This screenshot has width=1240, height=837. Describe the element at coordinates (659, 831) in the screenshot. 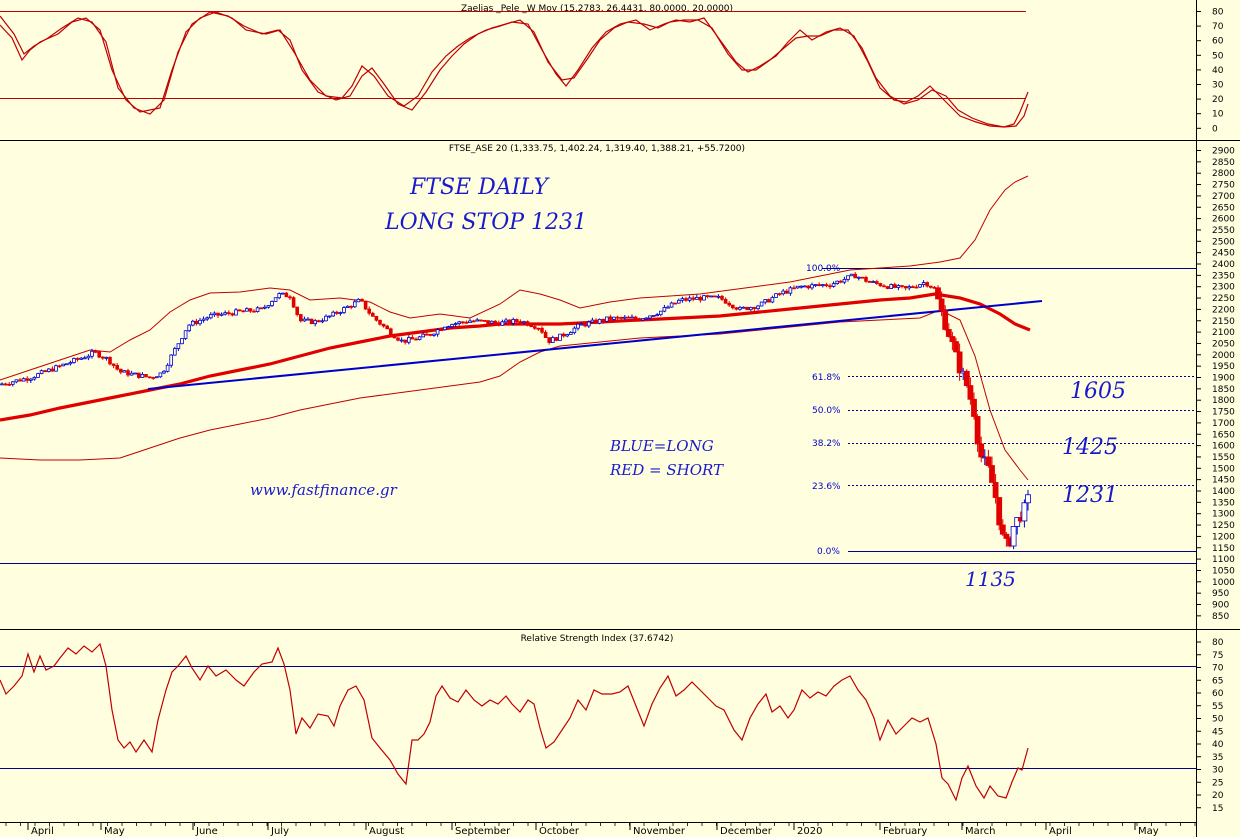

I see `month-tick-label: November` at that location.